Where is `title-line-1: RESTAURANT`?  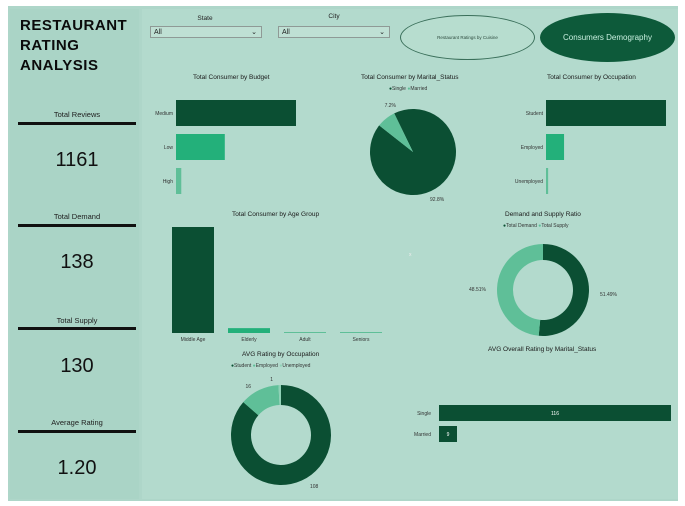 title-line-1: RESTAURANT is located at coordinates (74, 25).